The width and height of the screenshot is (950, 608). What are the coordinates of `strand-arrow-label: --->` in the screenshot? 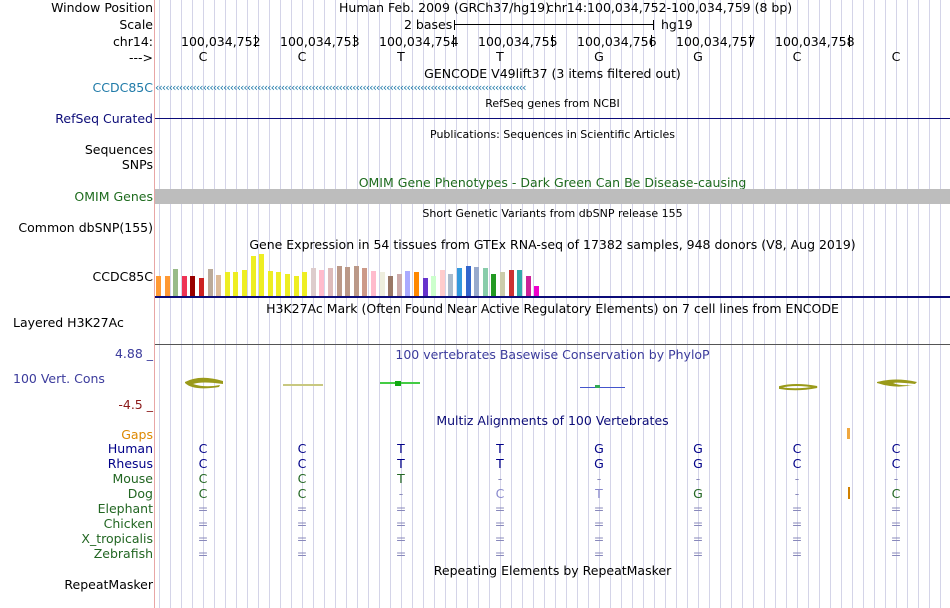 It's located at (140, 57).